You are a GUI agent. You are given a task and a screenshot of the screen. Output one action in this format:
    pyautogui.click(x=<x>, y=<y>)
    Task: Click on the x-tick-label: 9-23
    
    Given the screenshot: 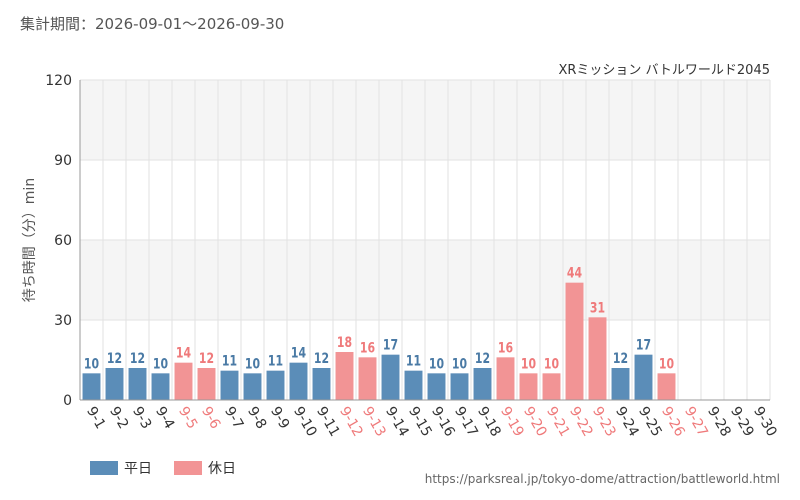 What is the action you would take?
    pyautogui.click(x=604, y=422)
    